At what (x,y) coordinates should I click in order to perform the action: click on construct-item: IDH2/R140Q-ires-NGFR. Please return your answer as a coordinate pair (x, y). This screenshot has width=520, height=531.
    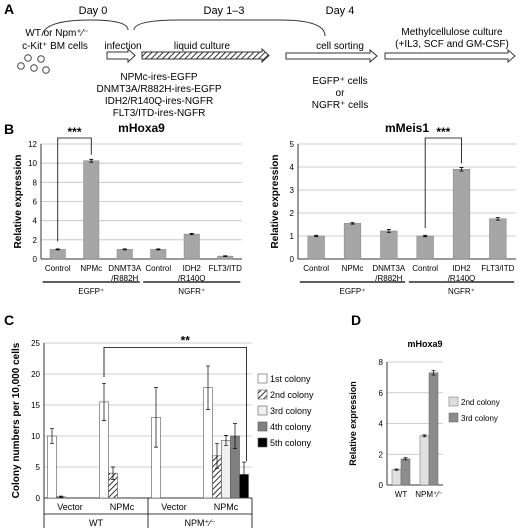
    Looking at the image, I should click on (159, 101).